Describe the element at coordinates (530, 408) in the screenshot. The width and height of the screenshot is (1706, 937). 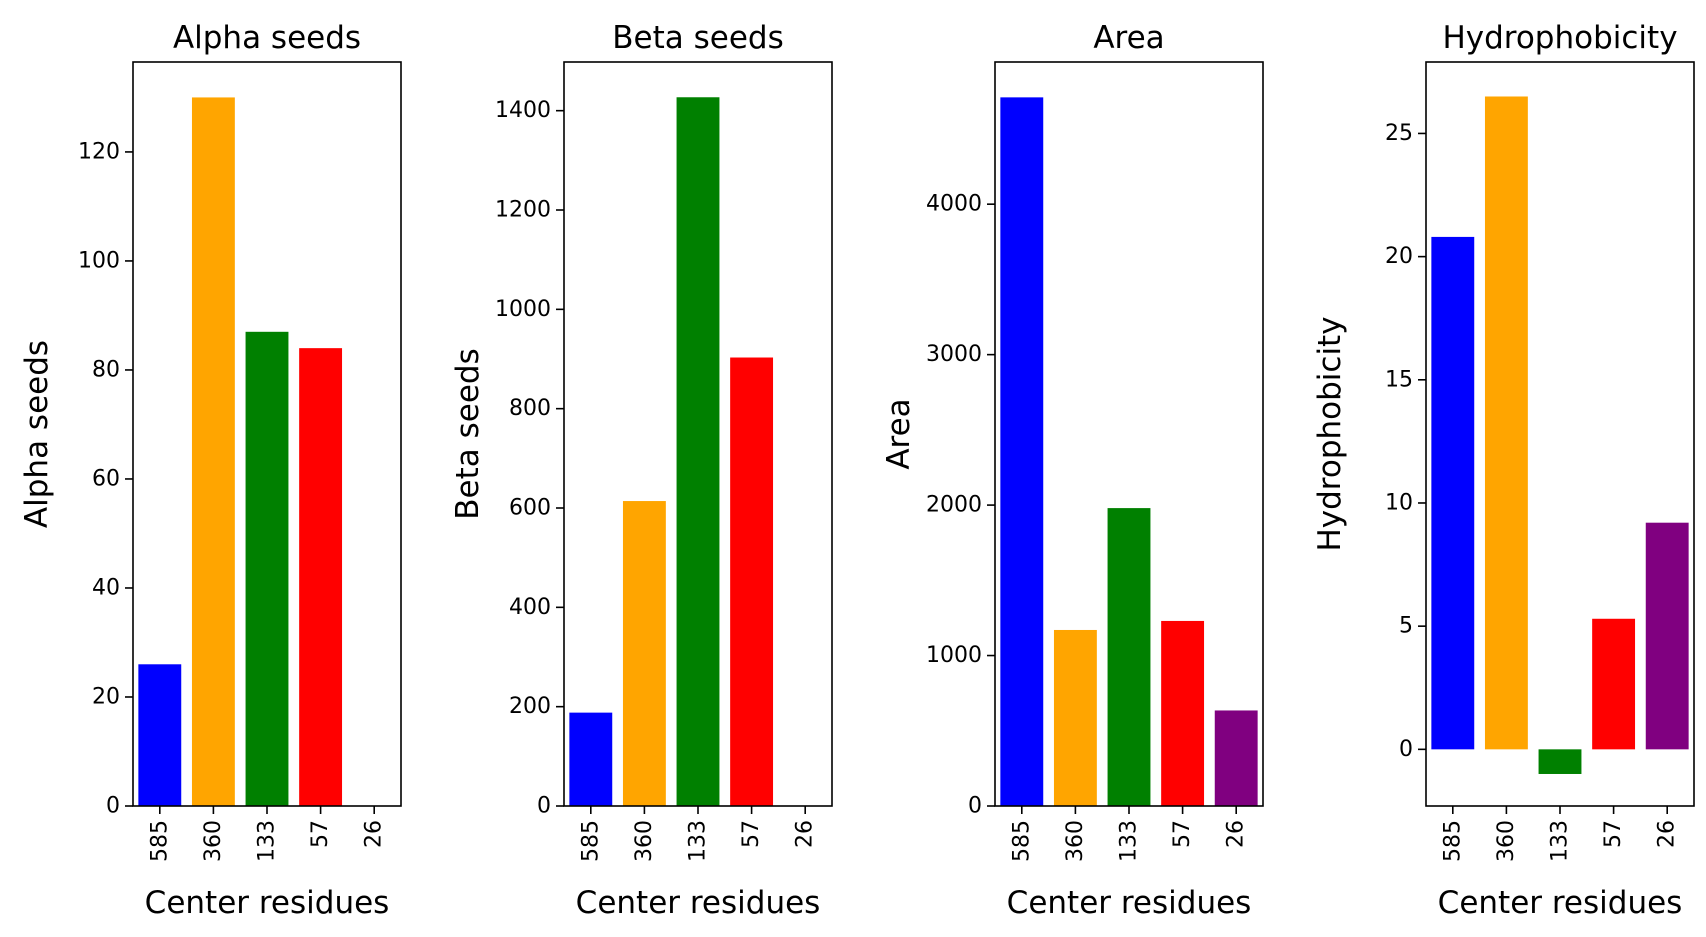
I see `y-tick-label: 800` at that location.